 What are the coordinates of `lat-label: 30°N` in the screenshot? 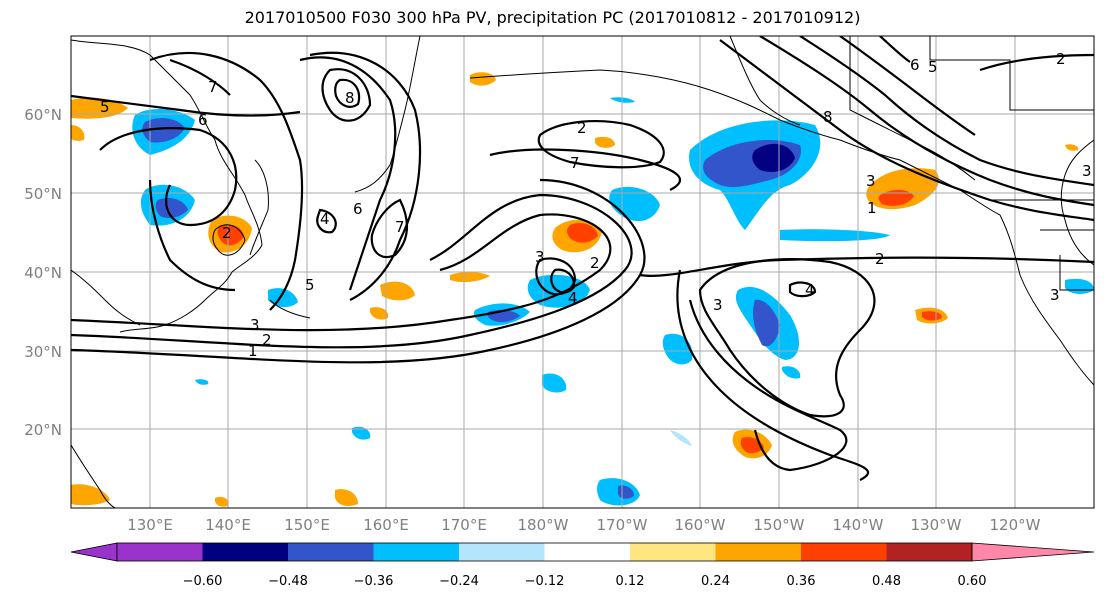 It's located at (43, 352).